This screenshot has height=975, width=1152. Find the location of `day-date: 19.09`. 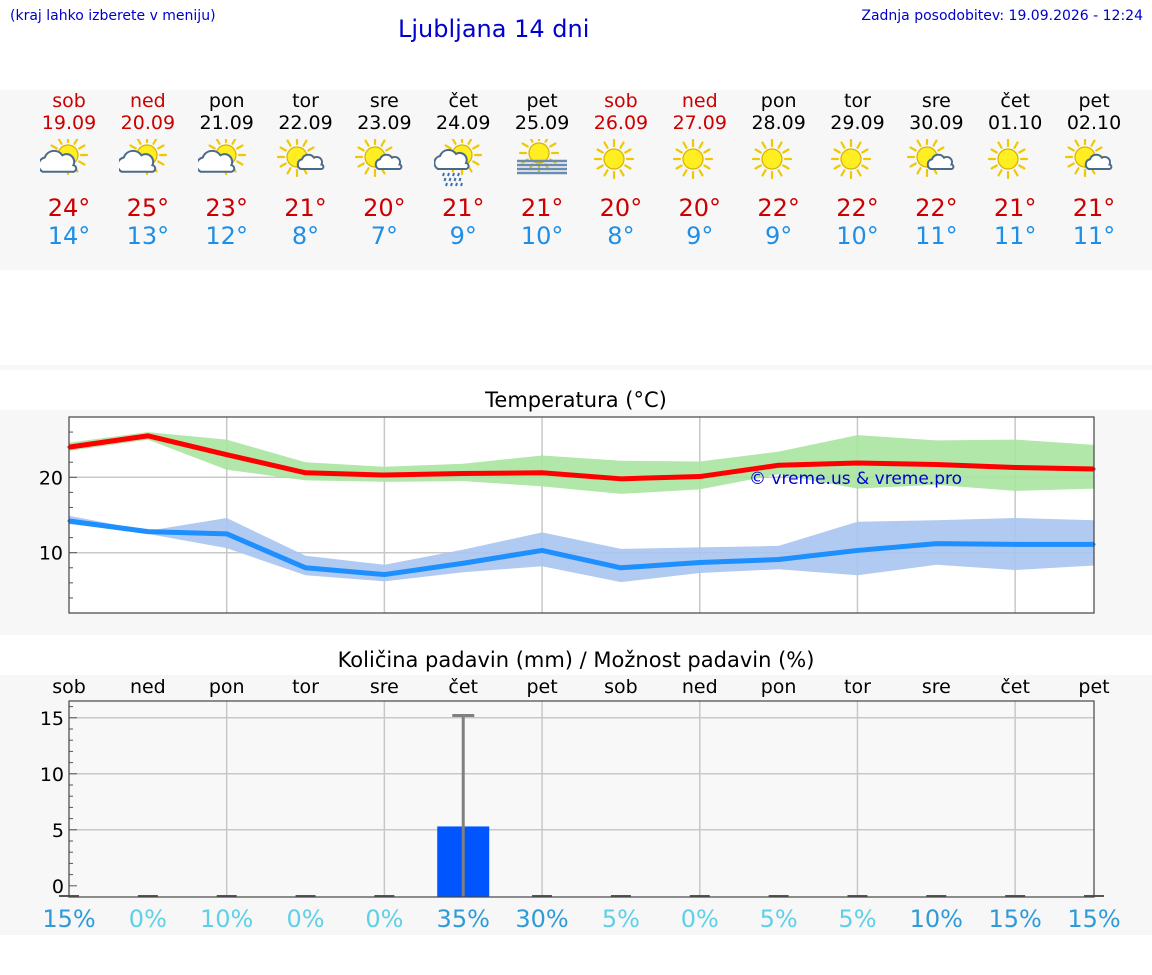

day-date: 19.09 is located at coordinates (69, 123).